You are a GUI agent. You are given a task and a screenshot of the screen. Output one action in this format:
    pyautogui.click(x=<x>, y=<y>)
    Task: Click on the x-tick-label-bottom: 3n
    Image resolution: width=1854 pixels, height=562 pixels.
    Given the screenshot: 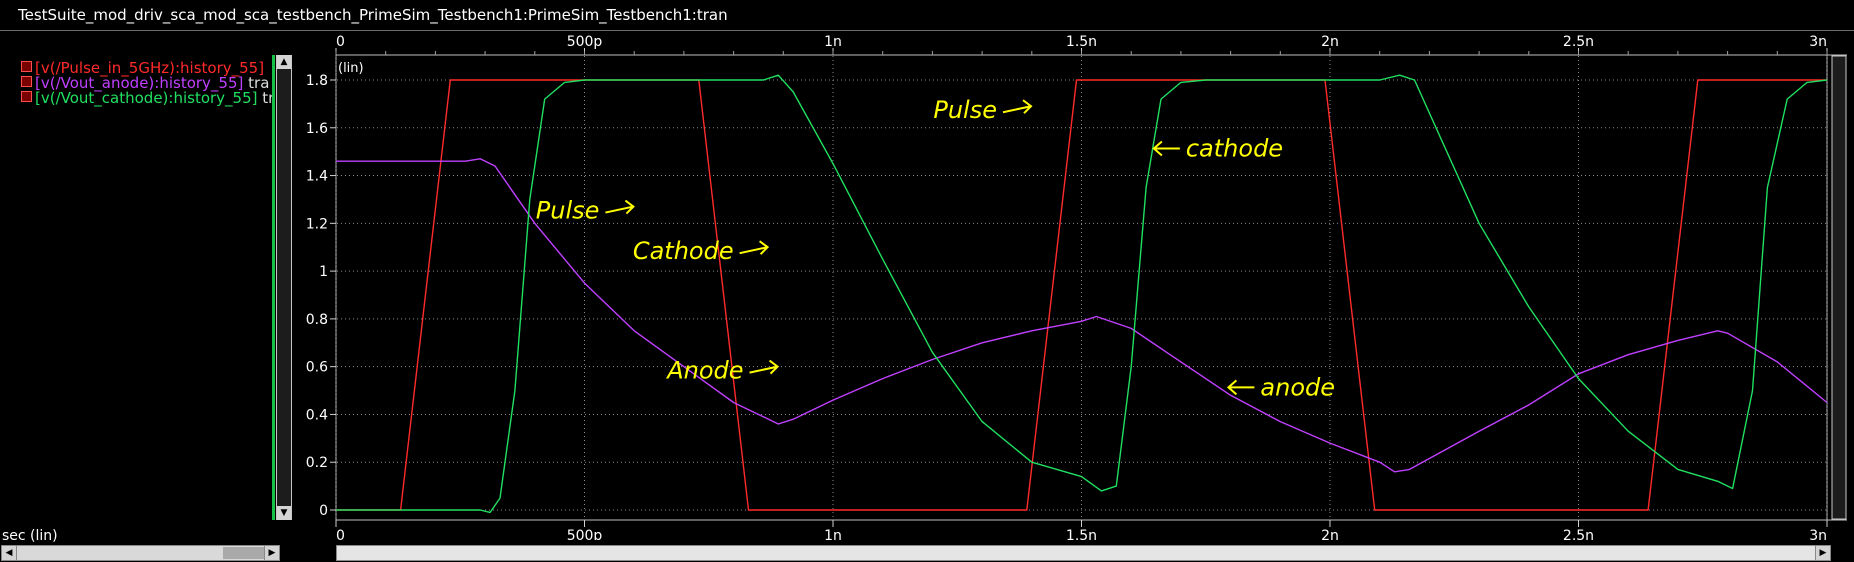 What is the action you would take?
    pyautogui.click(x=1818, y=534)
    